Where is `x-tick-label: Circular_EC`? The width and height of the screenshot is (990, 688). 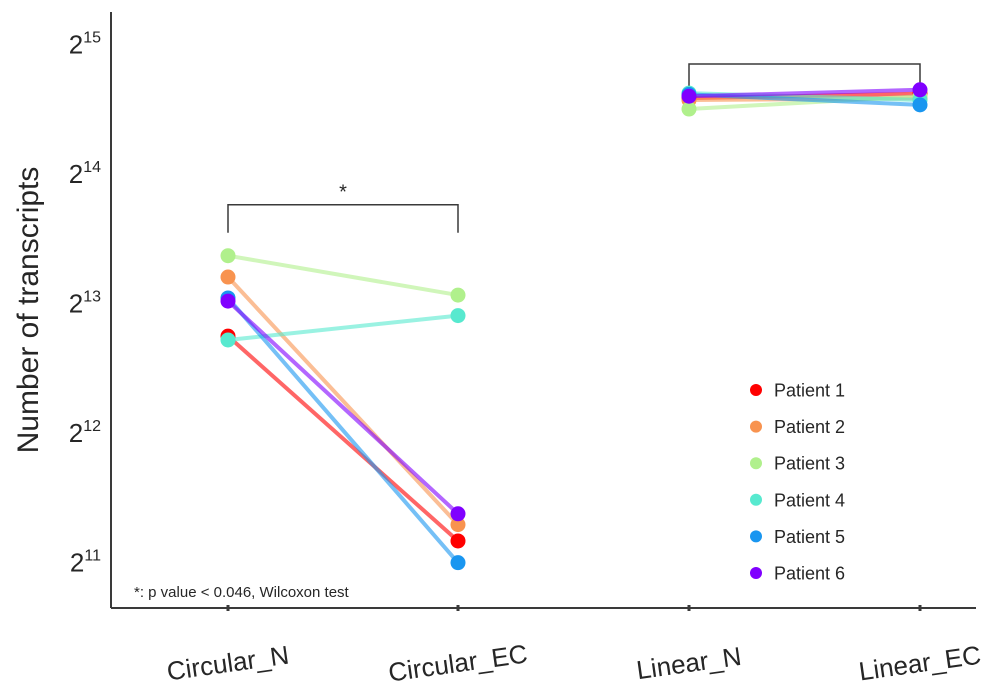 x-tick-label: Circular_EC is located at coordinates (457, 662).